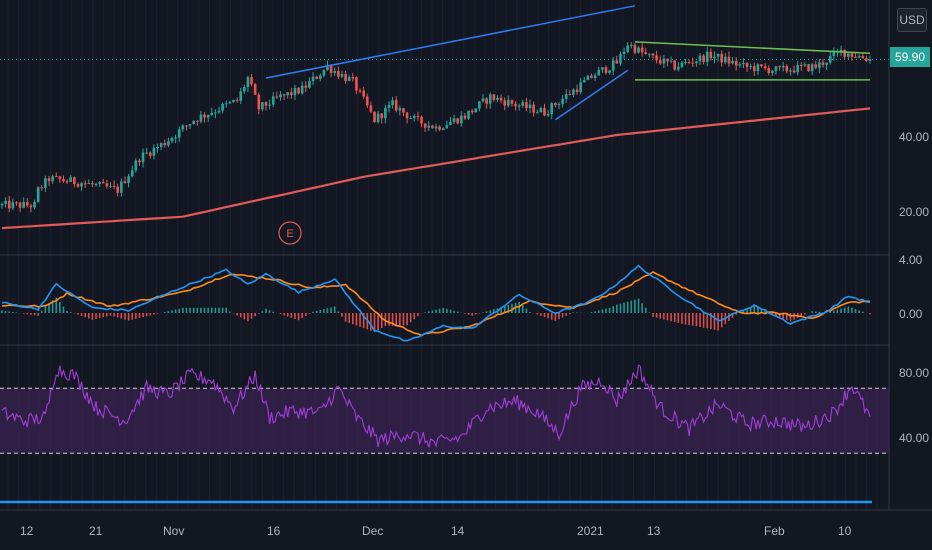  Describe the element at coordinates (590, 531) in the screenshot. I see `x-tick-2021: 2021` at that location.